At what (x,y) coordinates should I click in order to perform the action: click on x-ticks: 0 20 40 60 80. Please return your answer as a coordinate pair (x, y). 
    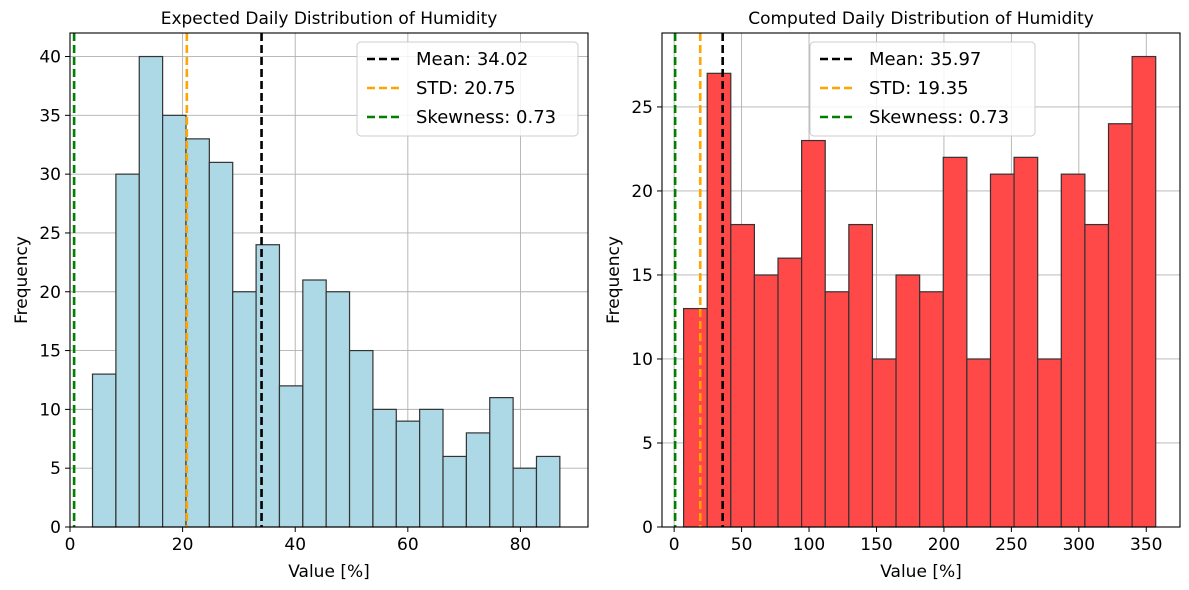
    Looking at the image, I should click on (298, 541).